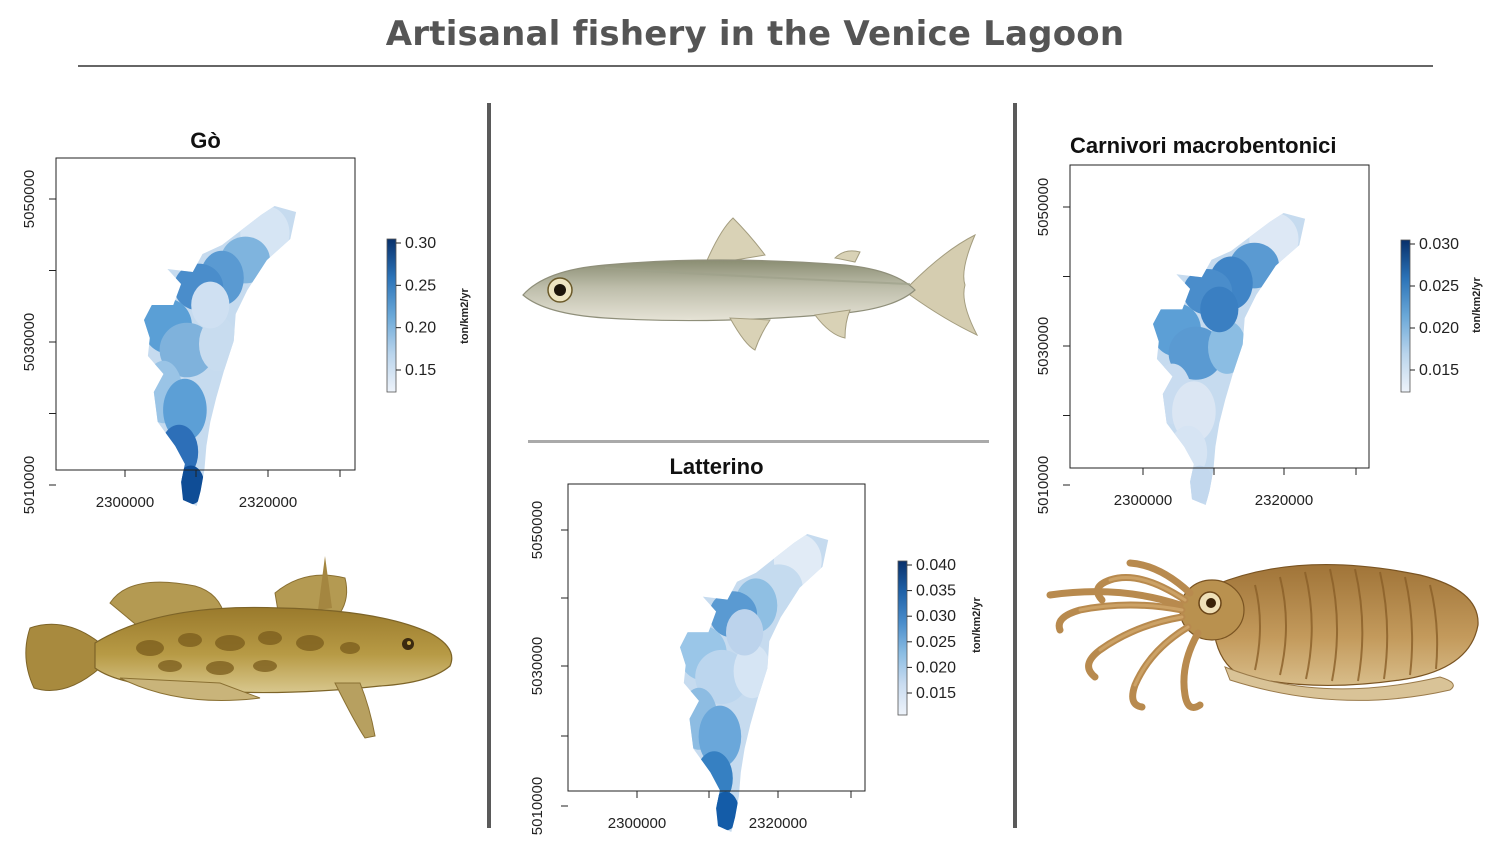  I want to click on fin-spine, so click(325, 583).